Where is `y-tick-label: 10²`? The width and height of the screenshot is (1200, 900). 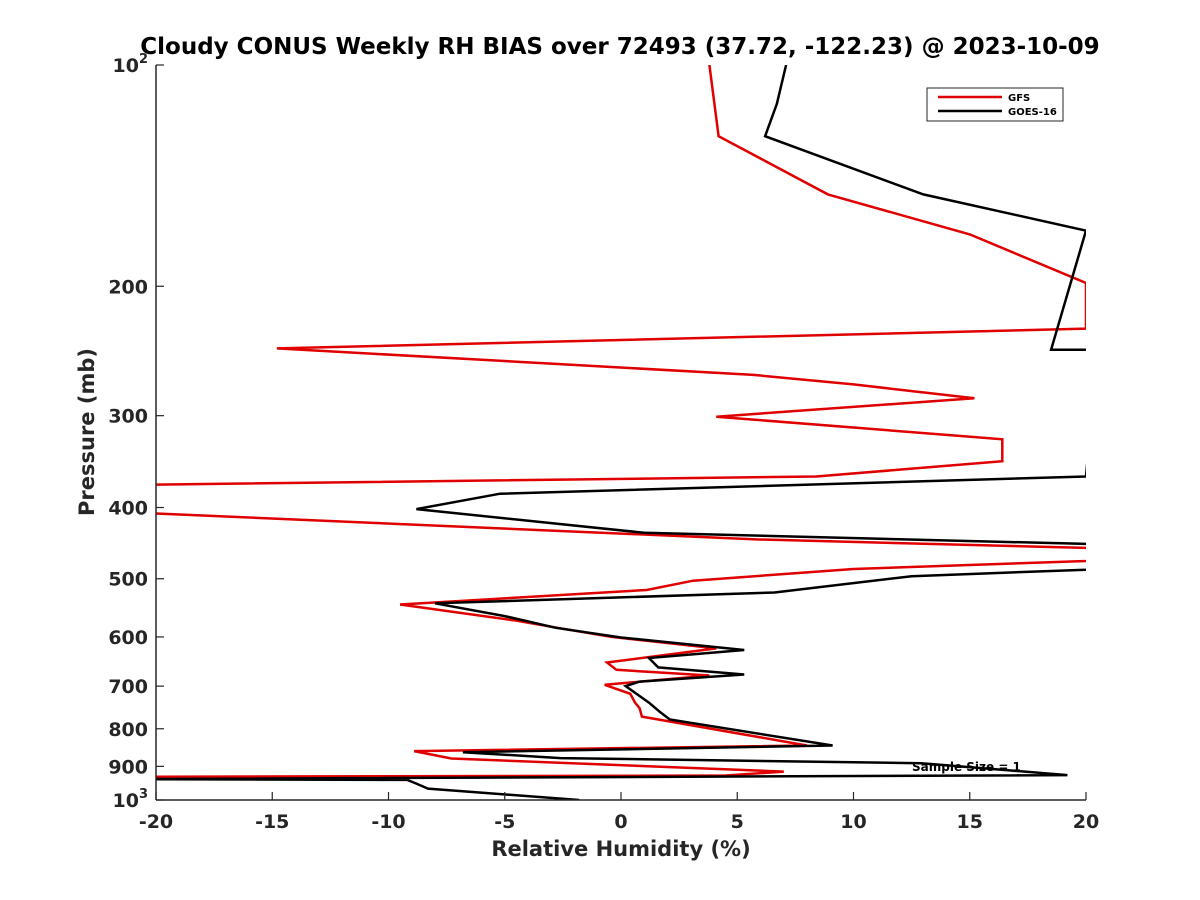 y-tick-label: 10² is located at coordinates (131, 64).